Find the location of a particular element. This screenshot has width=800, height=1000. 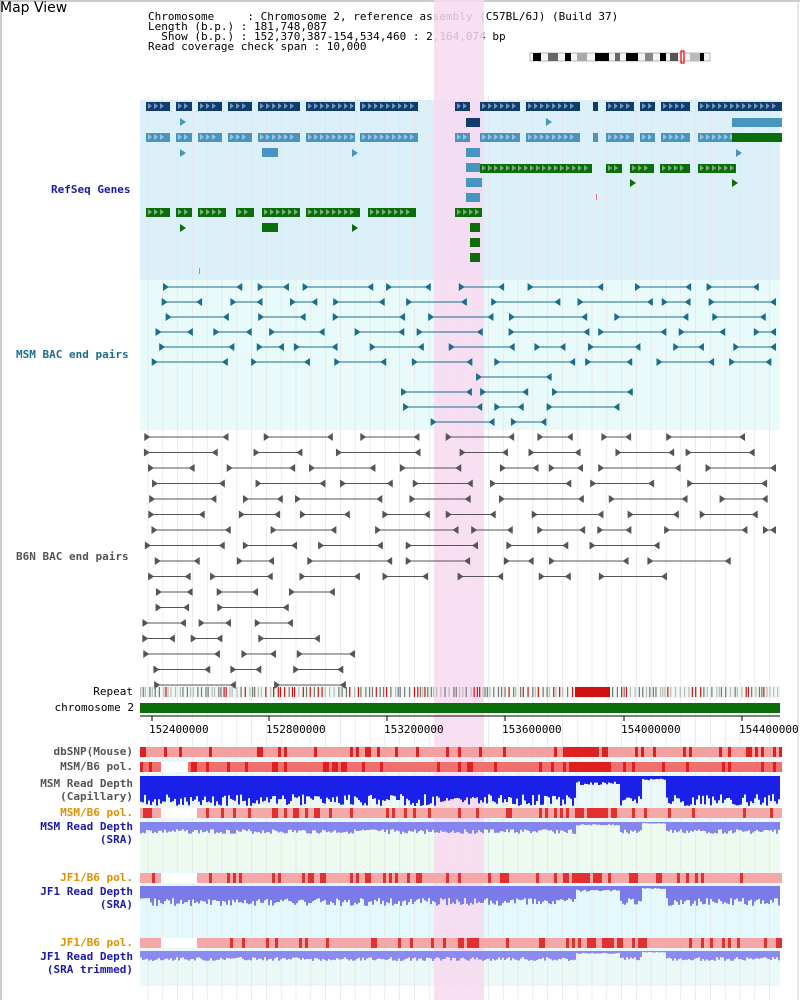

track-label-b6n-bac: B6N BAC end pairs is located at coordinates (72, 556).